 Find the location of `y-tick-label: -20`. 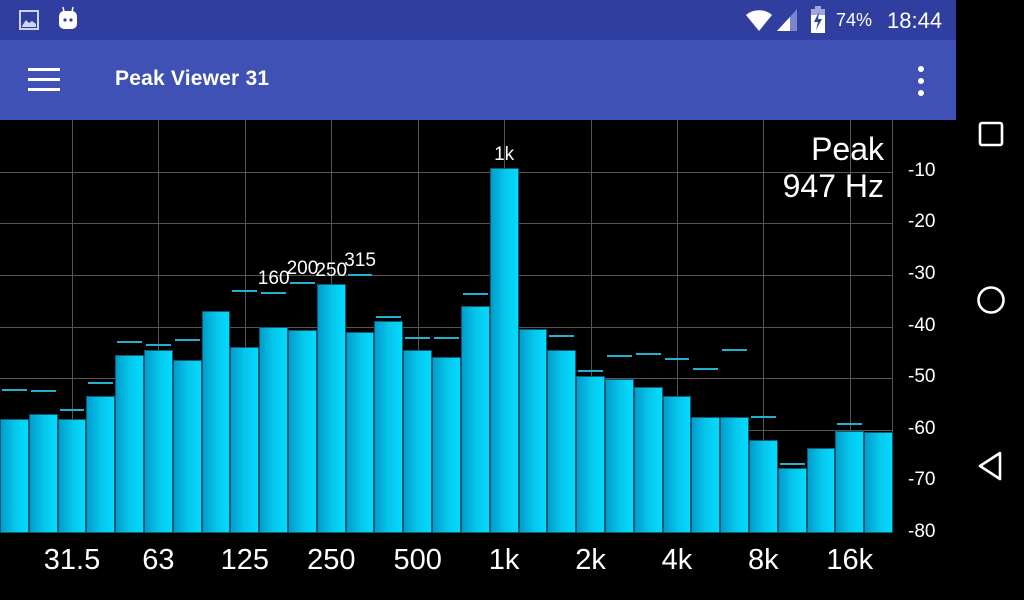

y-tick-label: -20 is located at coordinates (922, 221).